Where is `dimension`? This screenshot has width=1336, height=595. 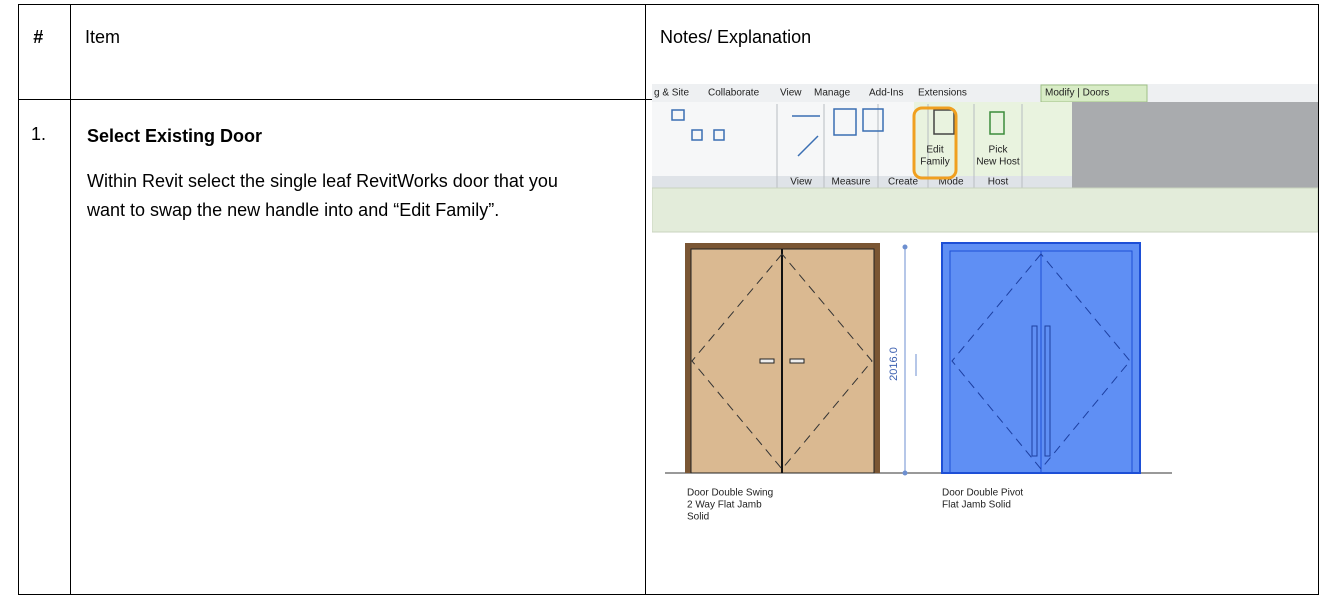 dimension is located at coordinates (909, 360).